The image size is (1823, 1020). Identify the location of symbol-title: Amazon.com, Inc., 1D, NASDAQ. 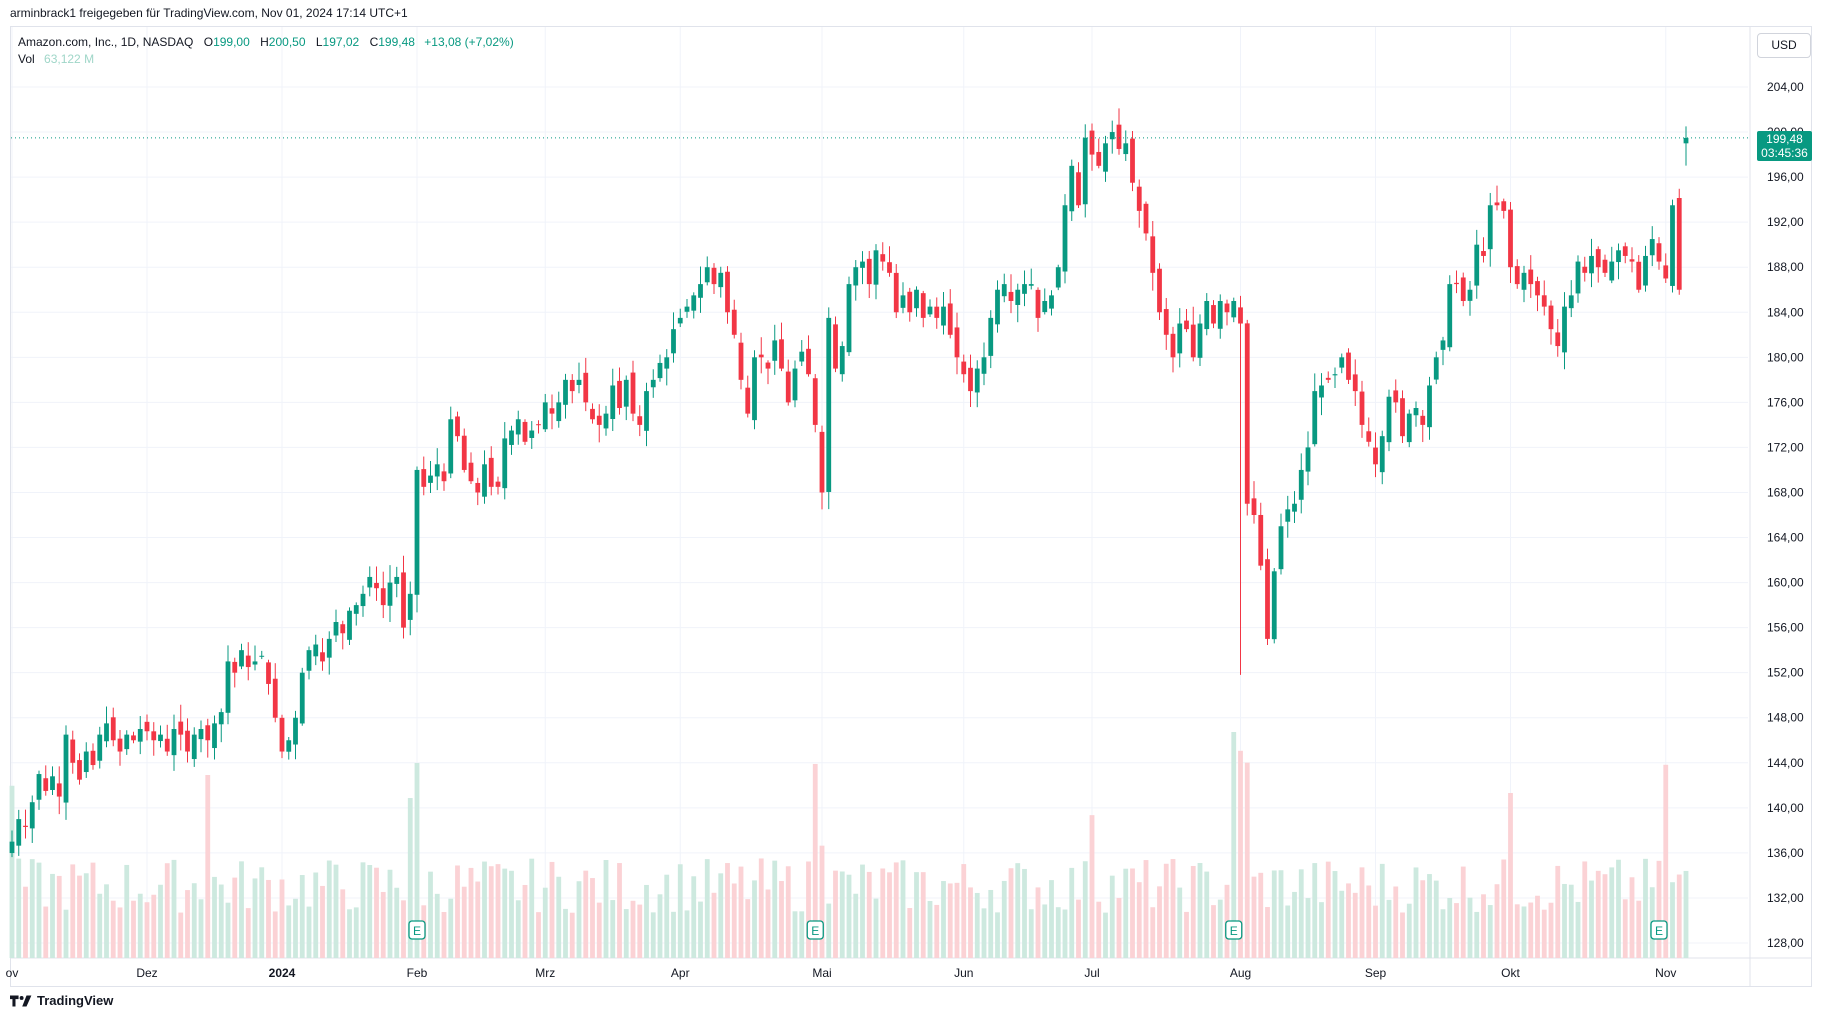
(106, 42).